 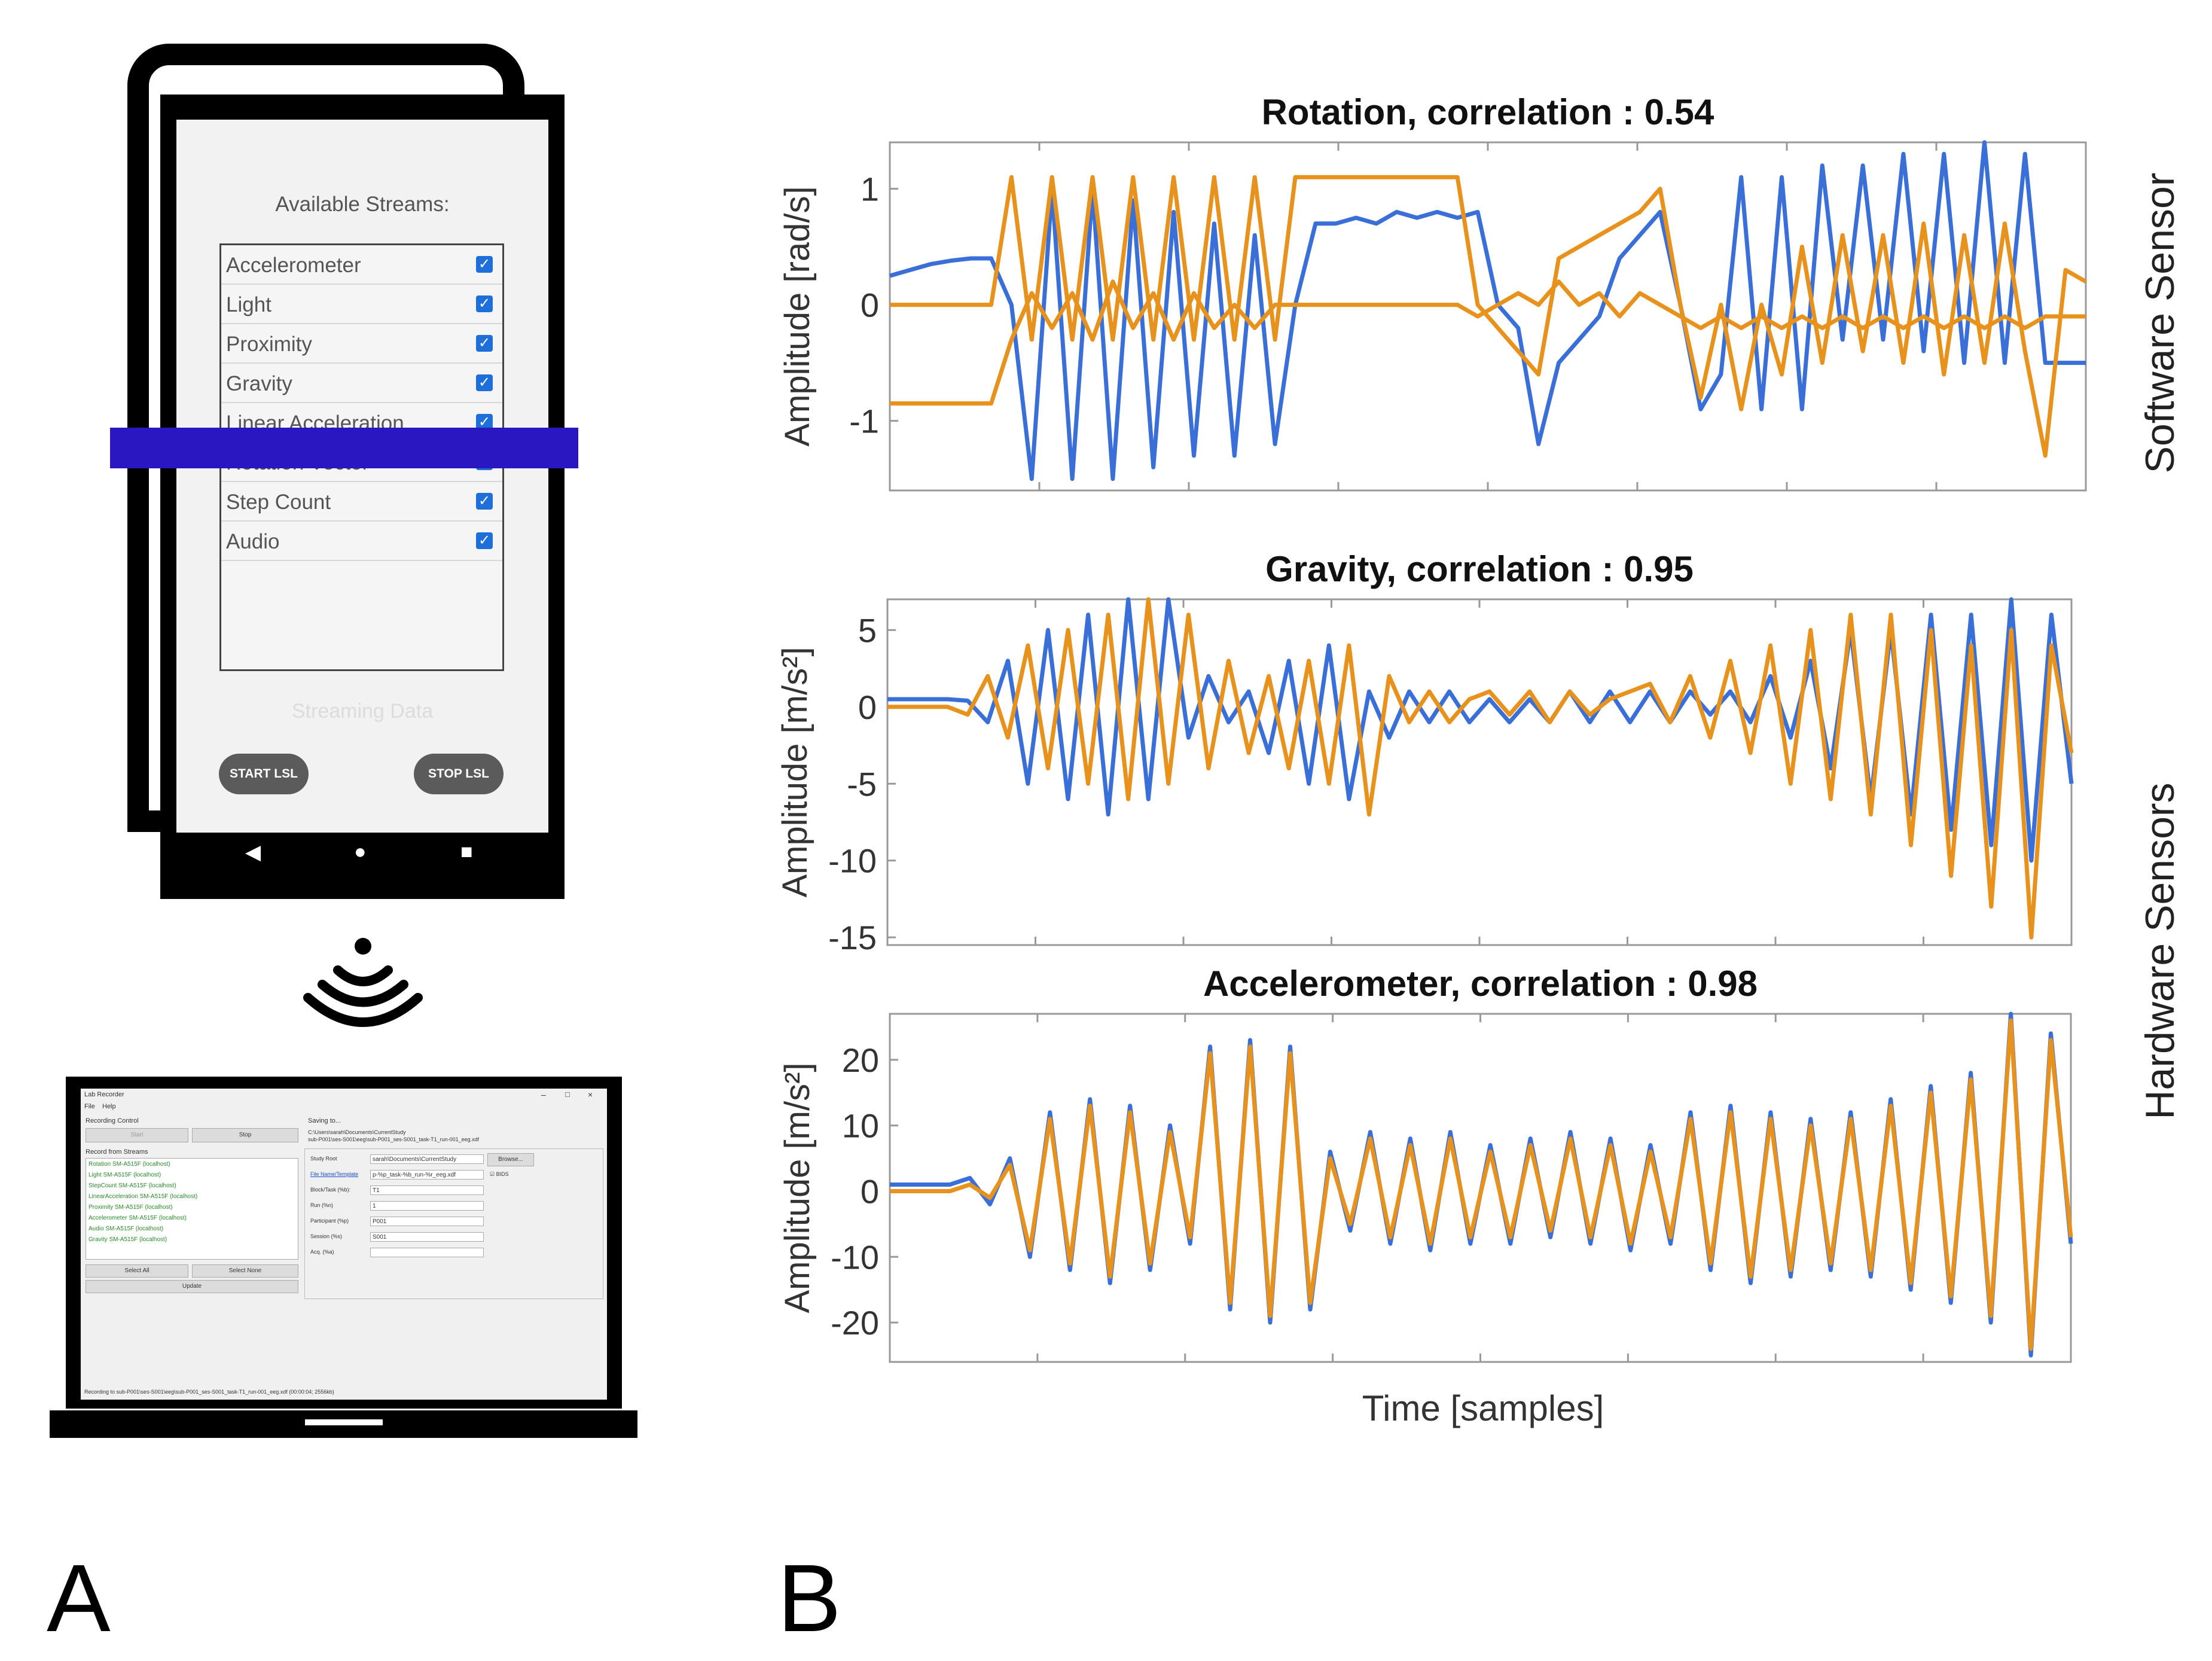 I want to click on stream-label: Proximity, so click(x=269, y=344).